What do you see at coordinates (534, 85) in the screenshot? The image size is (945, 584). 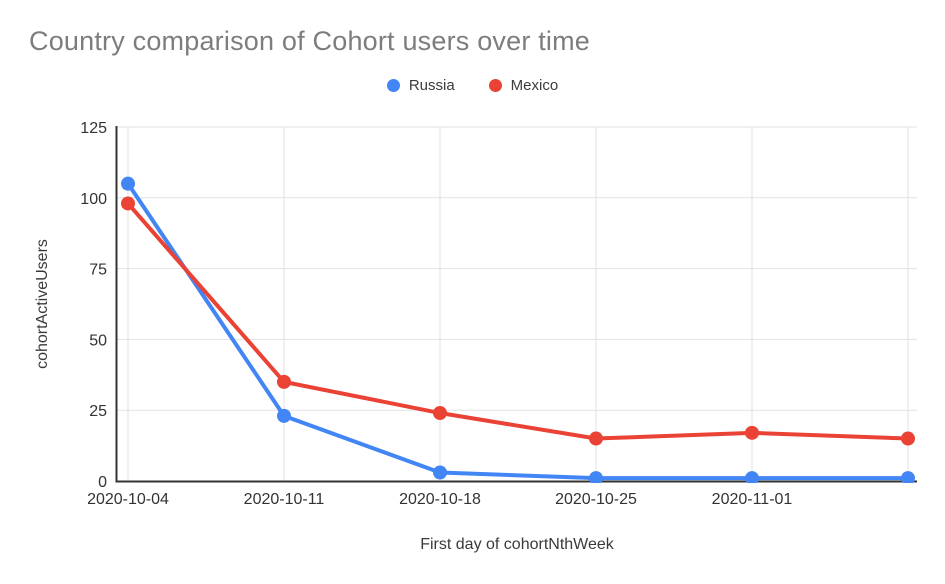 I see `legend-label-mexico: Mexico` at bounding box center [534, 85].